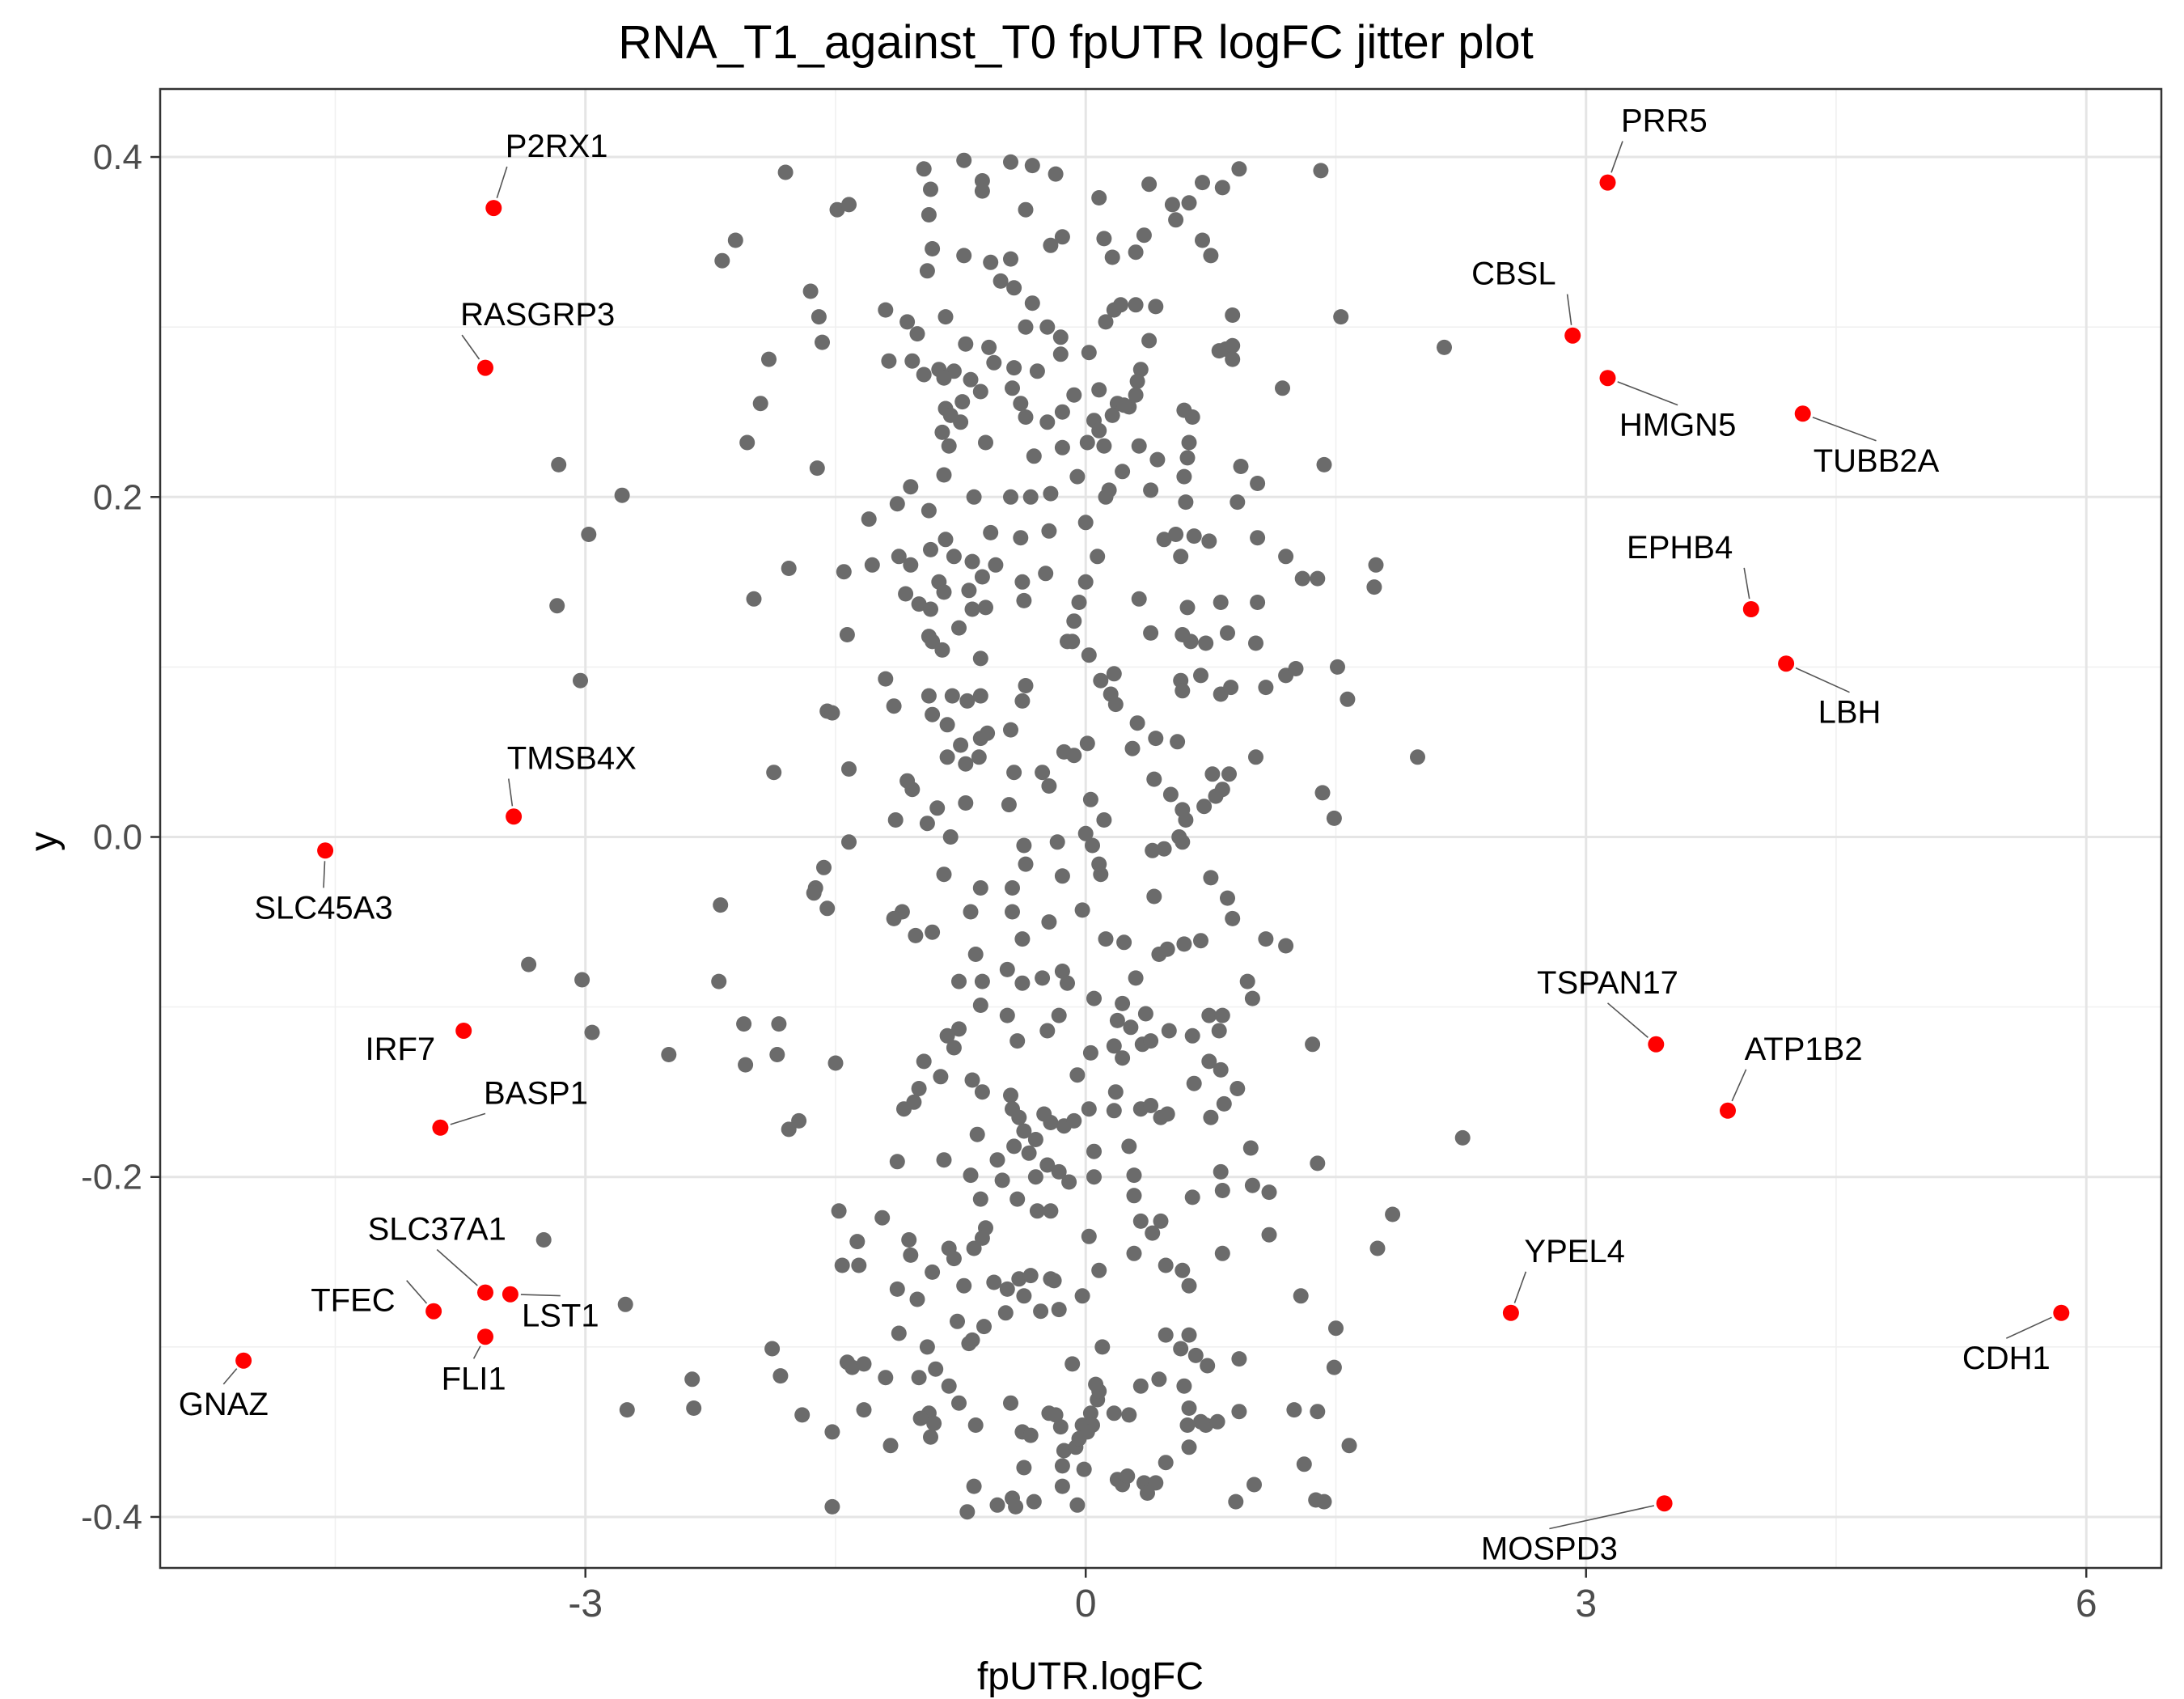 Image resolution: width=2184 pixels, height=1699 pixels. I want to click on point-label: TSPAN17, so click(1607, 983).